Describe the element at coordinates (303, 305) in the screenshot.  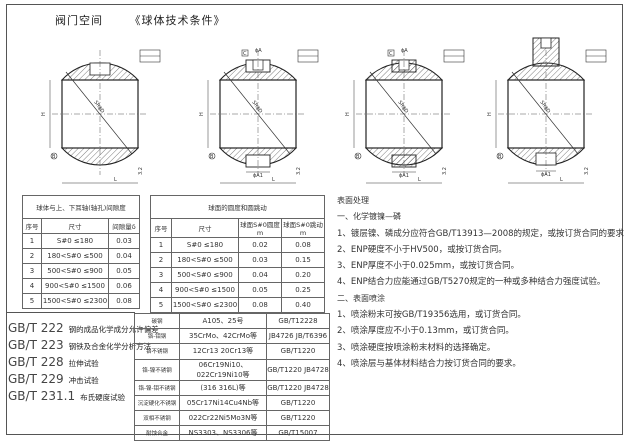
I see `table-cell: 0.40` at that location.